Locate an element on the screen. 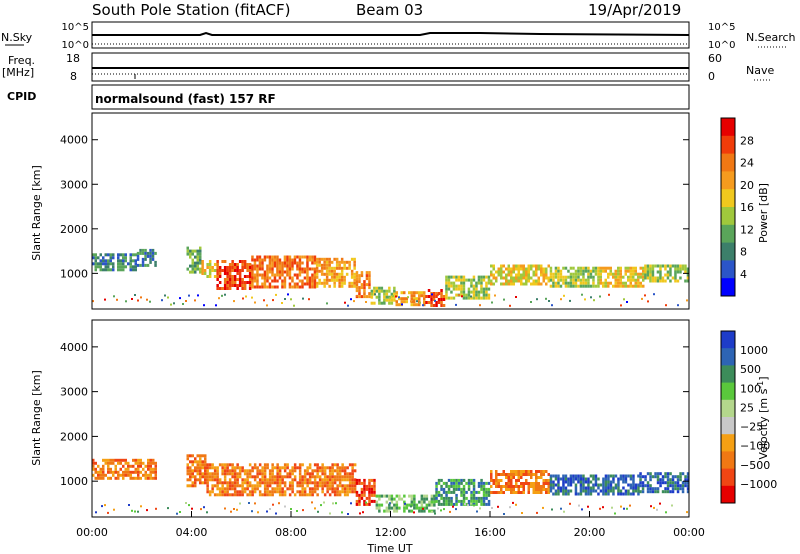 The width and height of the screenshot is (800, 554). x-tick-label: 12:00 is located at coordinates (391, 532).